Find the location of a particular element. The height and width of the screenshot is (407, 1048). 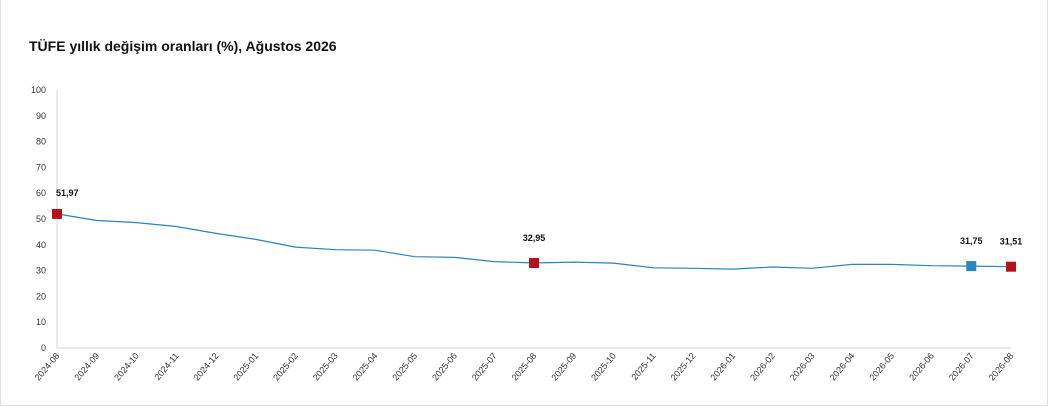

x-tick-label: 2026-02 is located at coordinates (762, 367).